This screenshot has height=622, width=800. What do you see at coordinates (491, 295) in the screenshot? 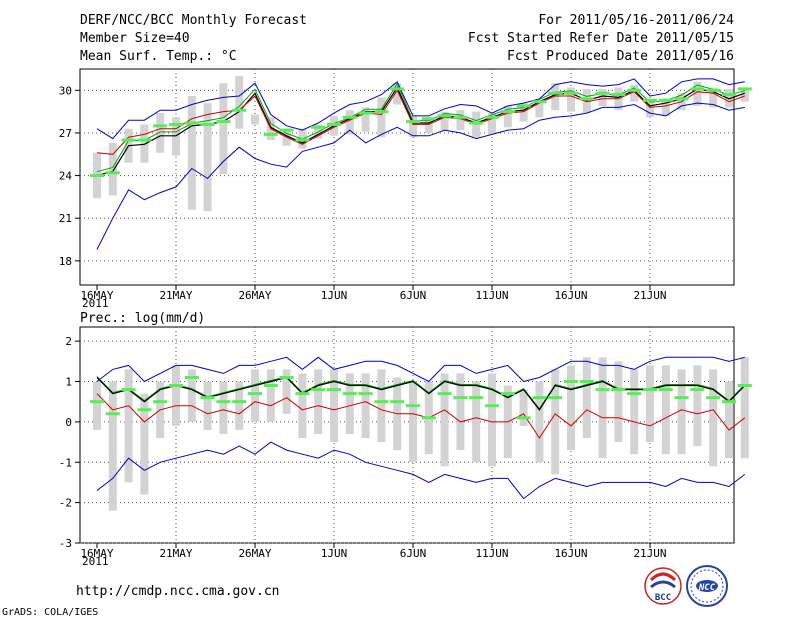
I see `temp-xtick-label: 11JUN` at bounding box center [491, 295].